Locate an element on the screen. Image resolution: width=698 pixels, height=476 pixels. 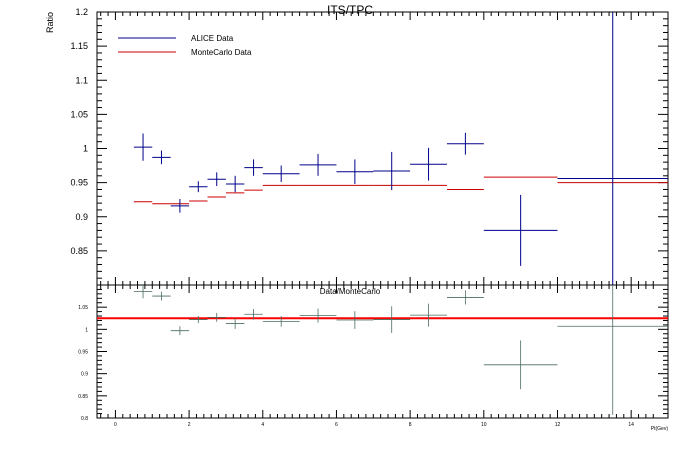
y-tick-label: 0.8 is located at coordinates (84, 419).